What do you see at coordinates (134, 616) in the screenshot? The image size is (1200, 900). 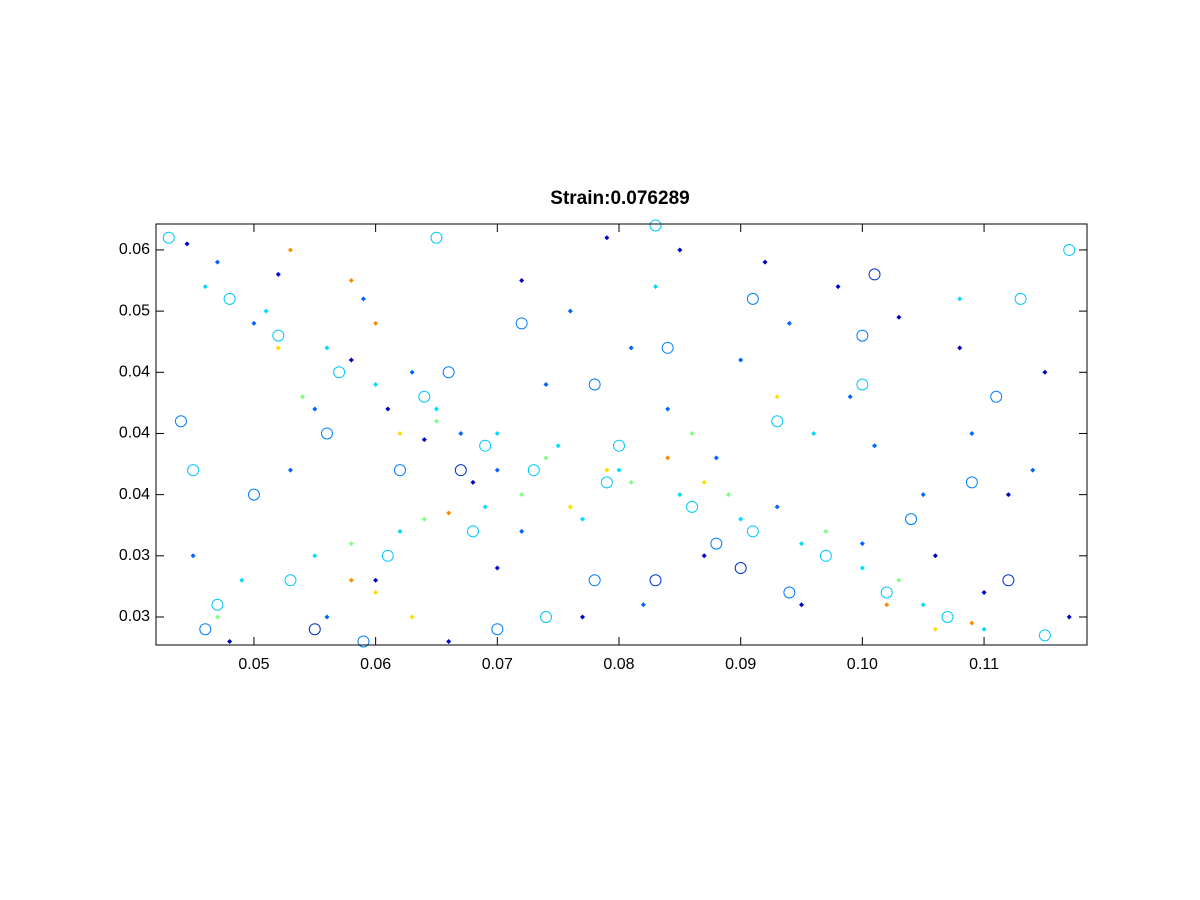 I see `y-tick-label: 0.03` at bounding box center [134, 616].